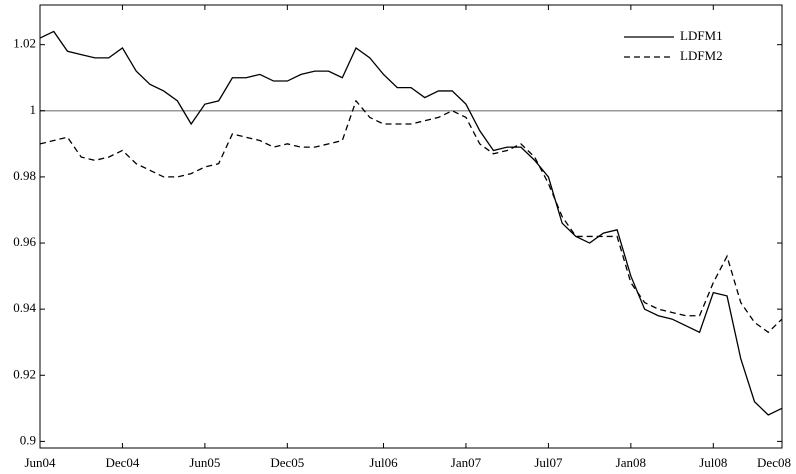  What do you see at coordinates (24, 43) in the screenshot?
I see `y-tick-label: 1.02` at bounding box center [24, 43].